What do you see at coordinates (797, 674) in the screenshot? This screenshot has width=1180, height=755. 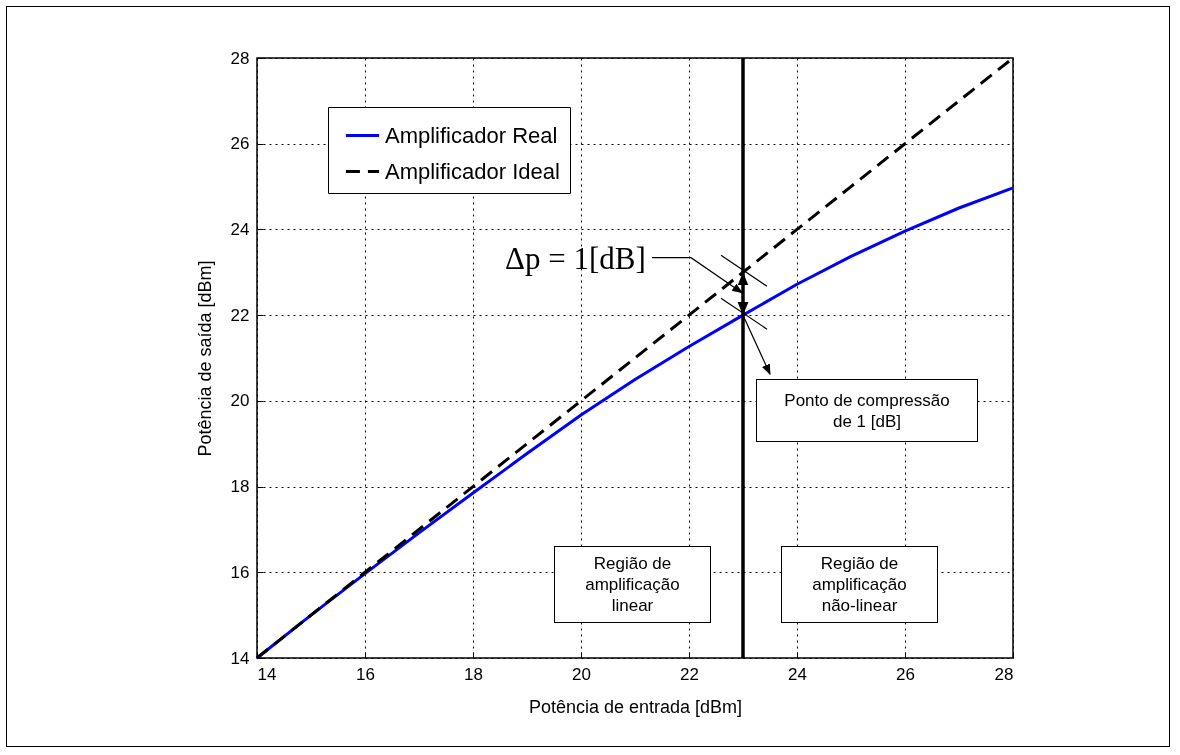 I see `x-tick-label: 24` at bounding box center [797, 674].